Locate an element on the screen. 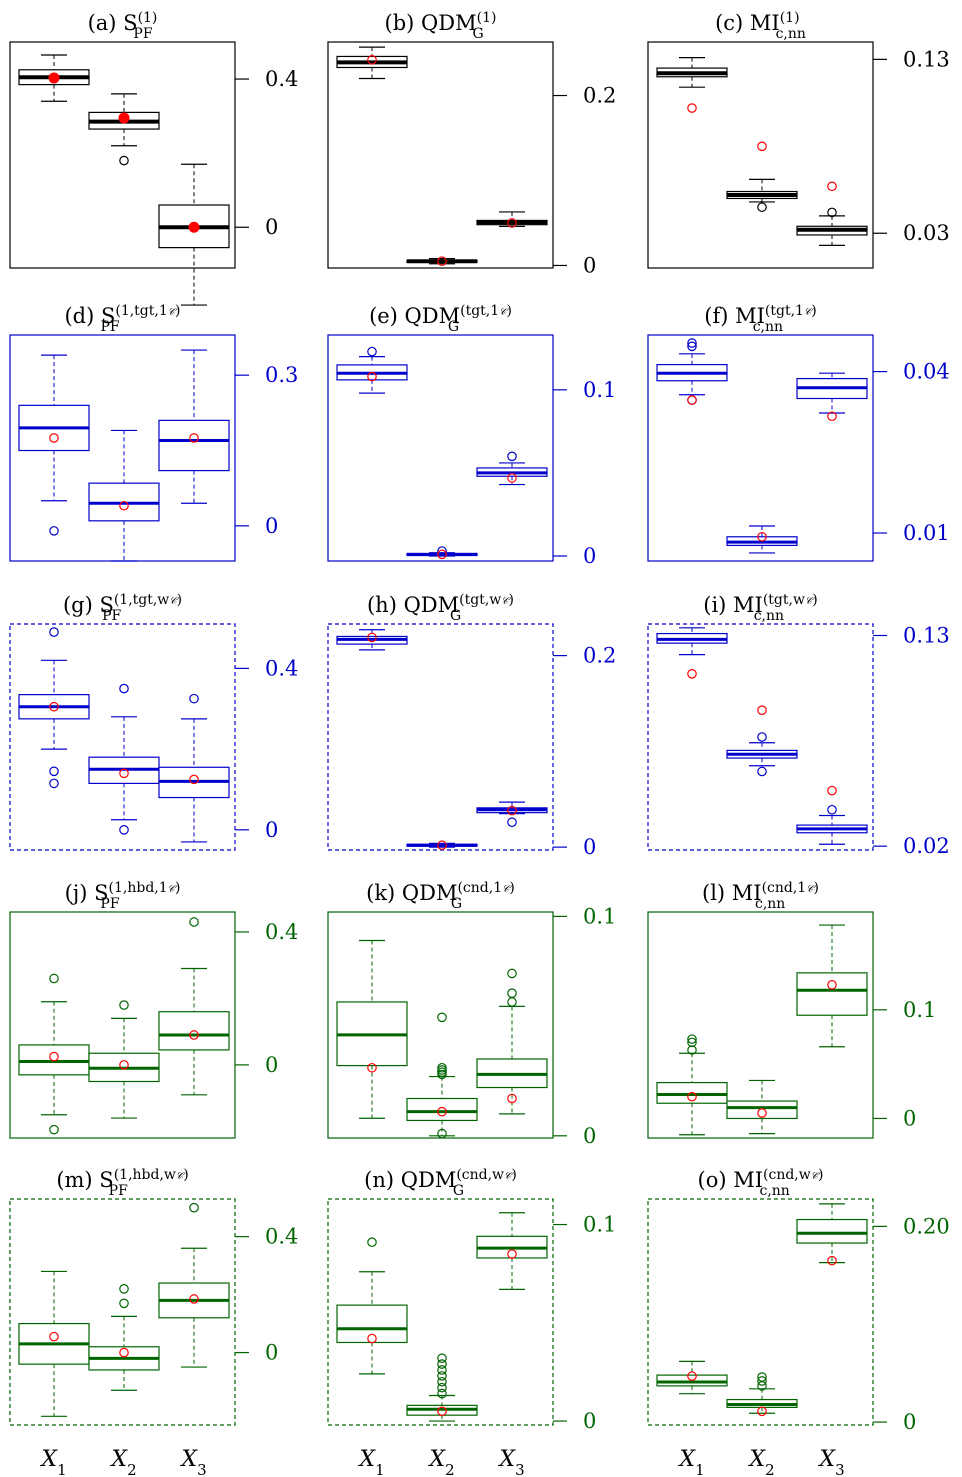  x-label-base: X is located at coordinates (686, 1459).